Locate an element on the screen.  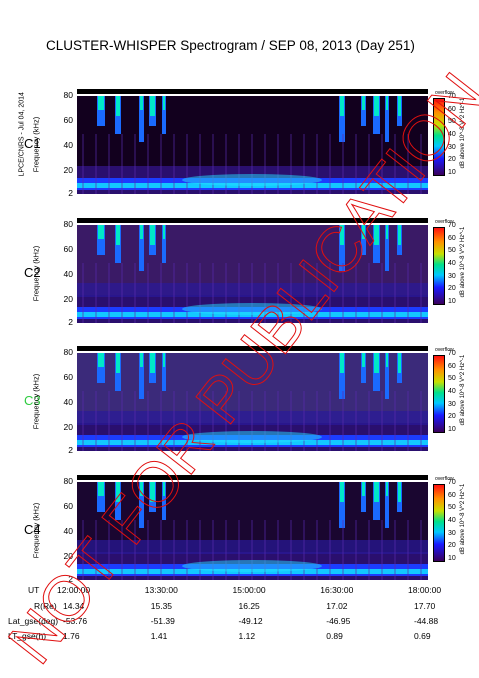
ephemeris-value: 1.41 is located at coordinates (159, 636).